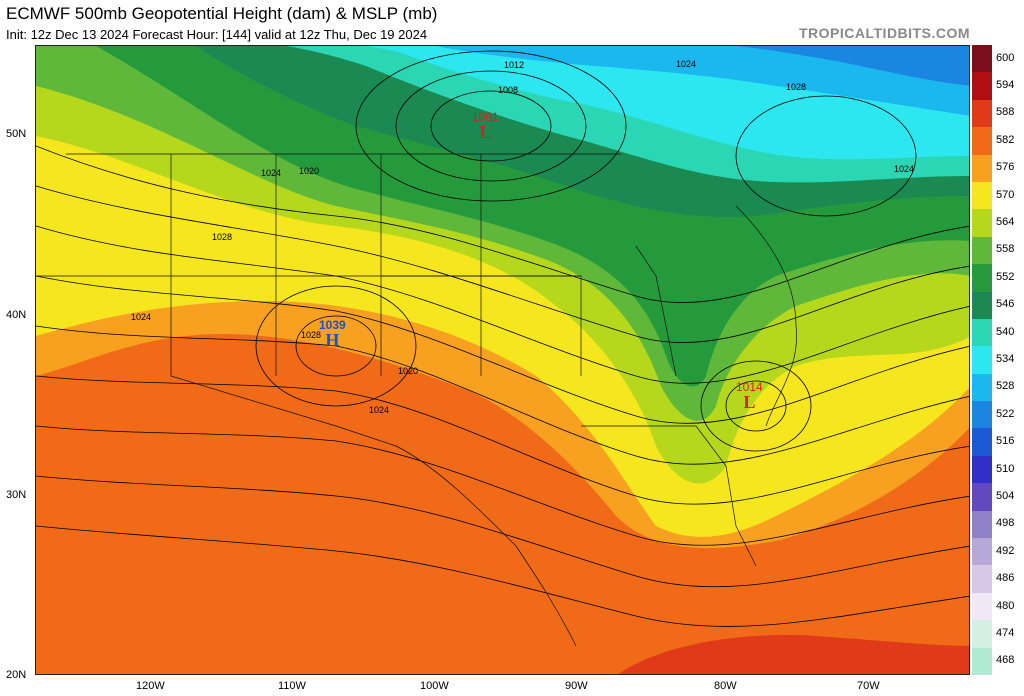  What do you see at coordinates (292, 686) in the screenshot?
I see `lon-label-110w: 110W` at bounding box center [292, 686].